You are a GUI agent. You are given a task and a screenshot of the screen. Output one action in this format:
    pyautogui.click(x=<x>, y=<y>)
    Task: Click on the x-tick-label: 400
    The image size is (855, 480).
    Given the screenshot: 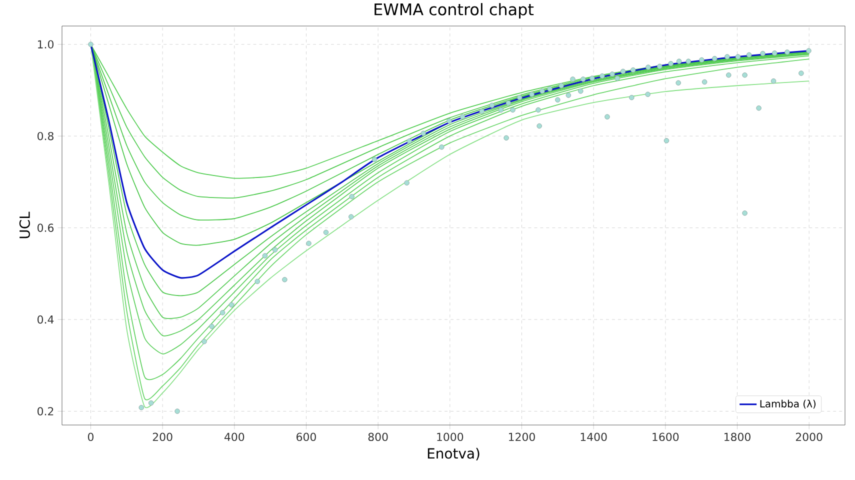 What is the action you would take?
    pyautogui.click(x=234, y=437)
    